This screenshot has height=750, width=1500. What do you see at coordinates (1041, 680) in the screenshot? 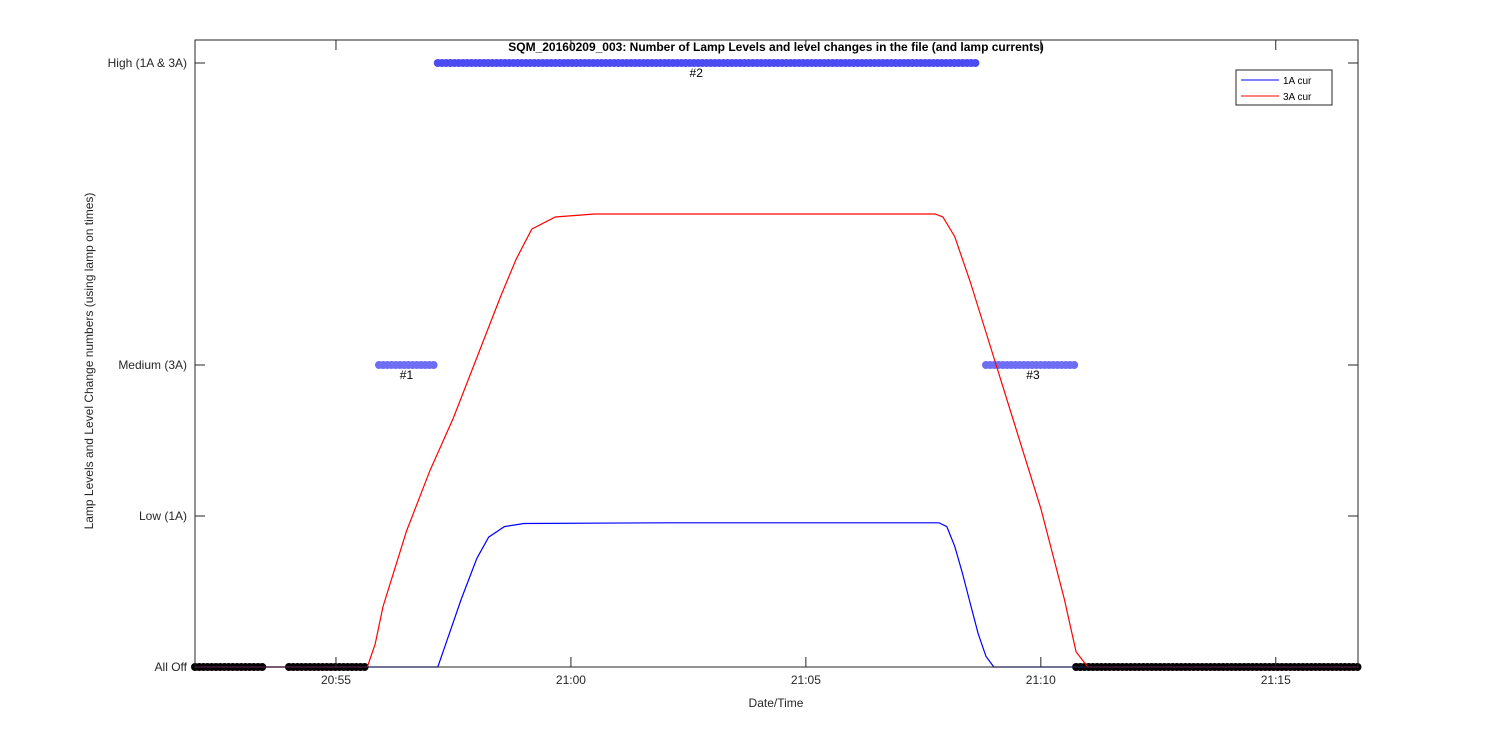
I see `x-tick-label-3: 21:10` at bounding box center [1041, 680].